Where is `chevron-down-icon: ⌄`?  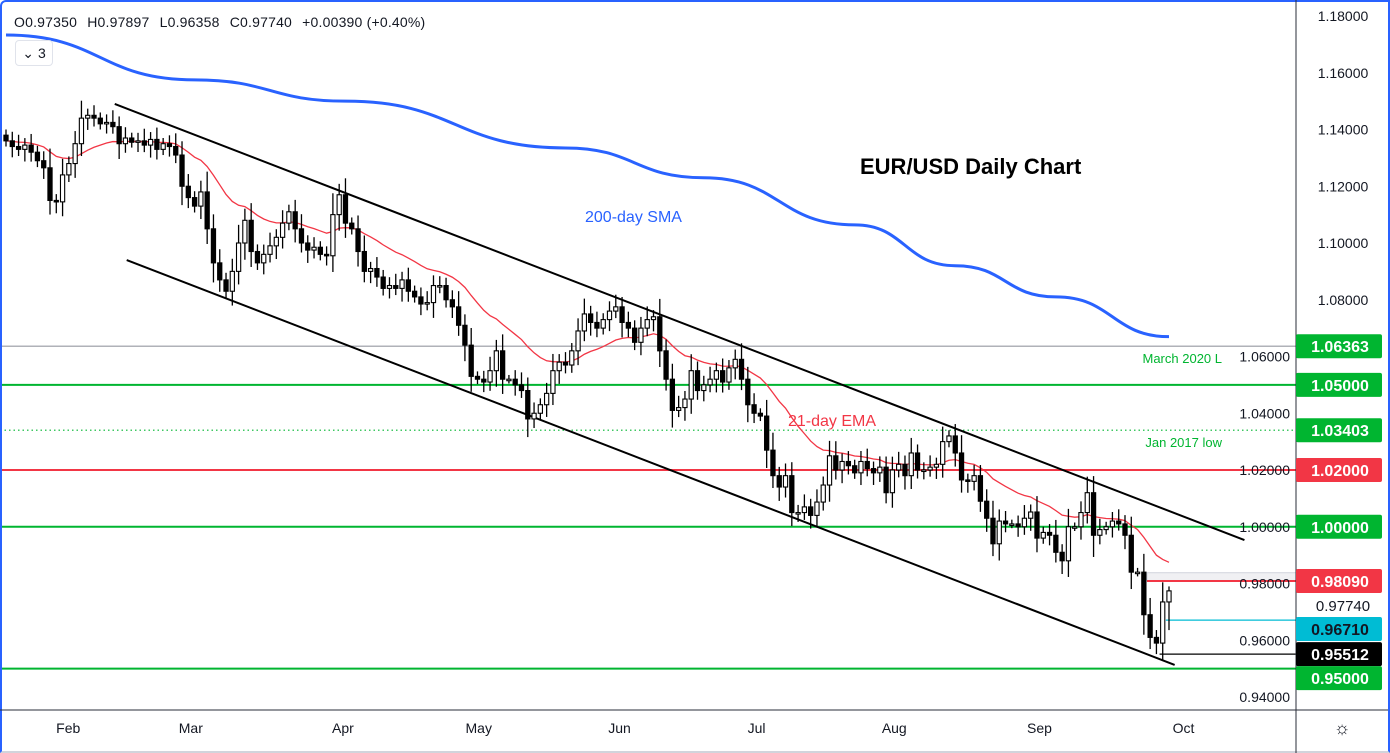
chevron-down-icon: ⌄ is located at coordinates (28, 52).